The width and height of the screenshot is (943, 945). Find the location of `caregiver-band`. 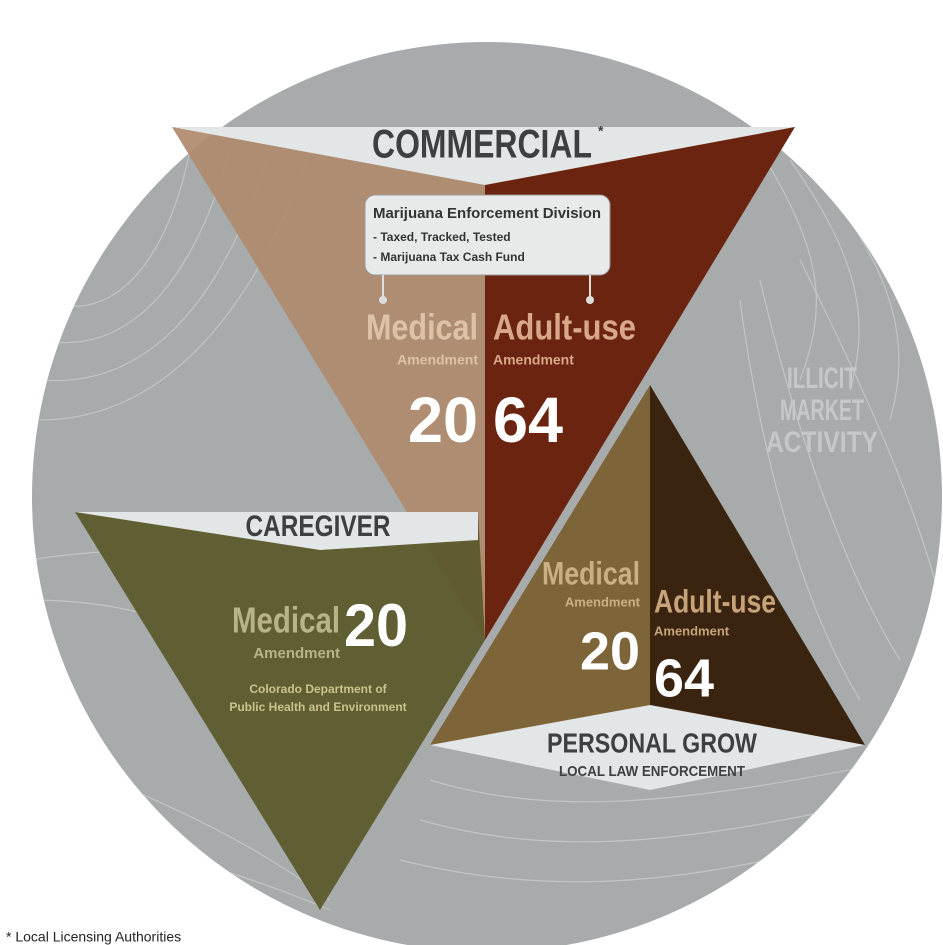

caregiver-band is located at coordinates (276, 531).